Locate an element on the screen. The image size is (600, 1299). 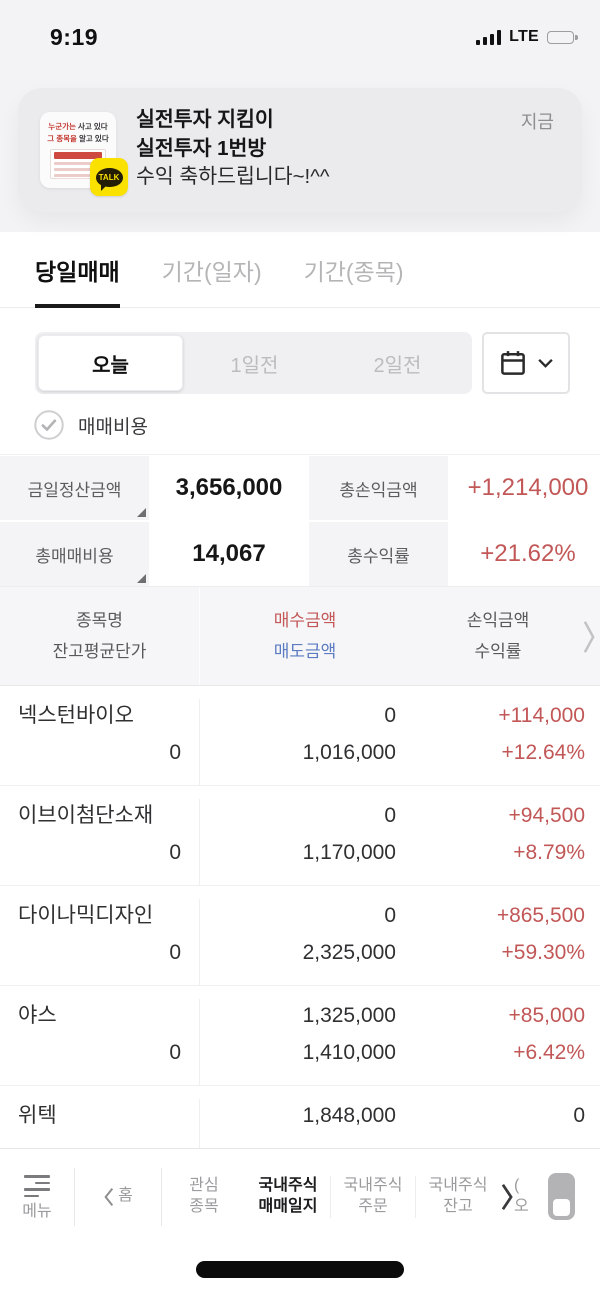
calendar-icon is located at coordinates (513, 363).